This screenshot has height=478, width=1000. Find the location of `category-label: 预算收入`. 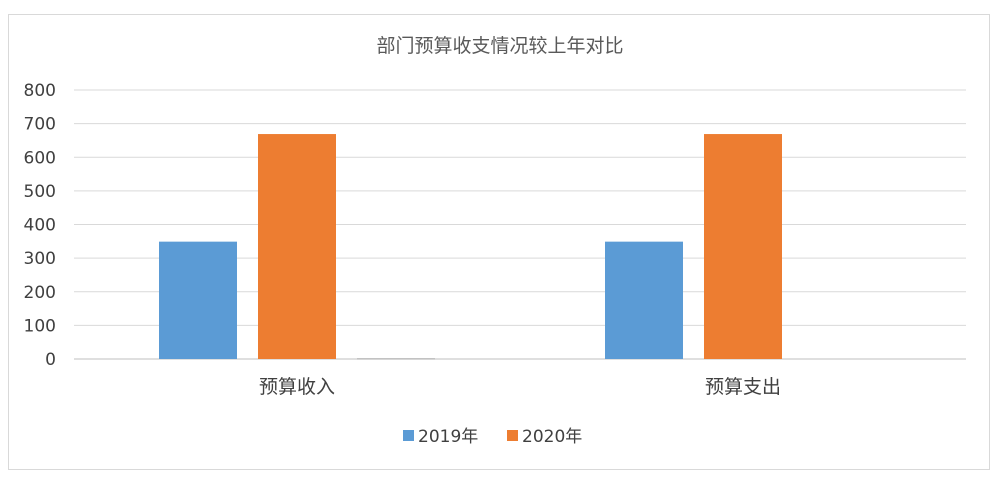

category-label: 预算收入 is located at coordinates (297, 387).